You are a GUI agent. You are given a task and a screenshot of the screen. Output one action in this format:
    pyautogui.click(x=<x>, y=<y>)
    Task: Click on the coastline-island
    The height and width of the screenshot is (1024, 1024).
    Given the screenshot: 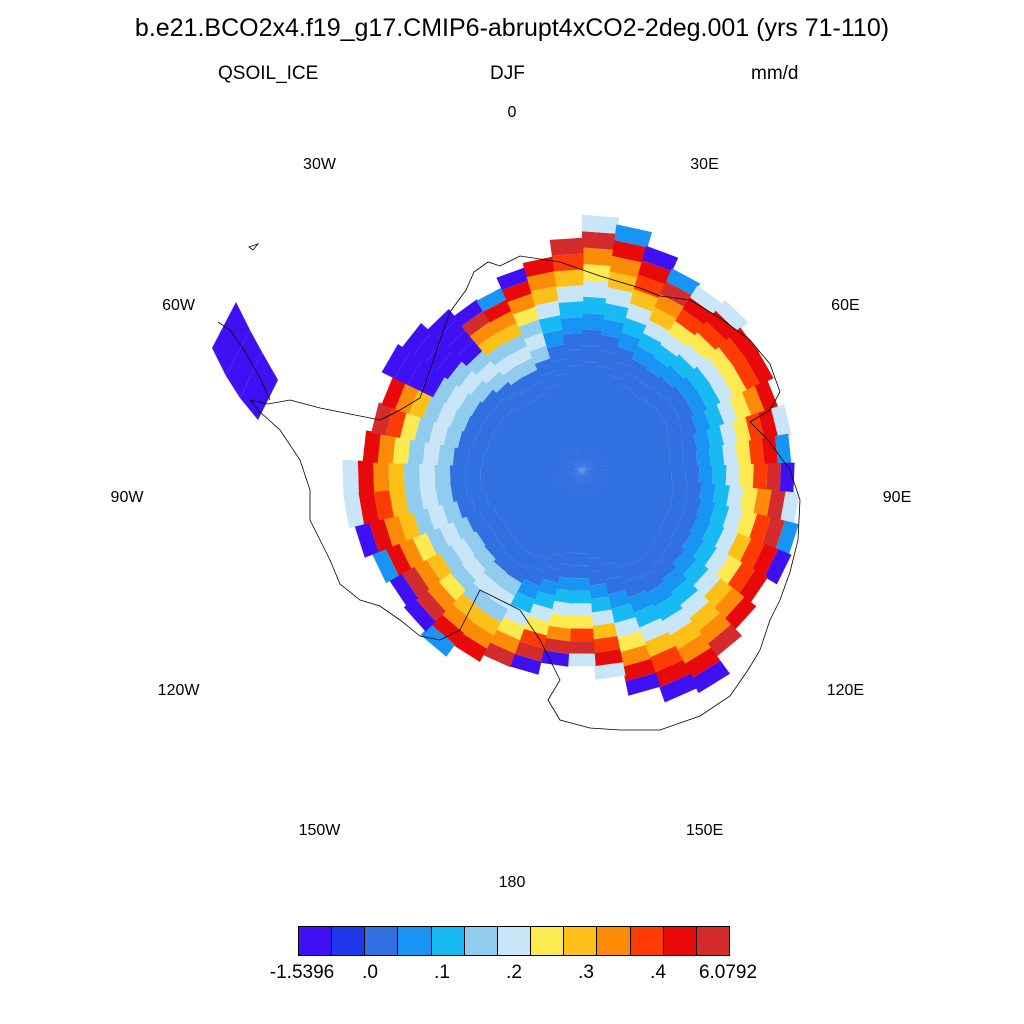 What is the action you would take?
    pyautogui.click(x=254, y=247)
    